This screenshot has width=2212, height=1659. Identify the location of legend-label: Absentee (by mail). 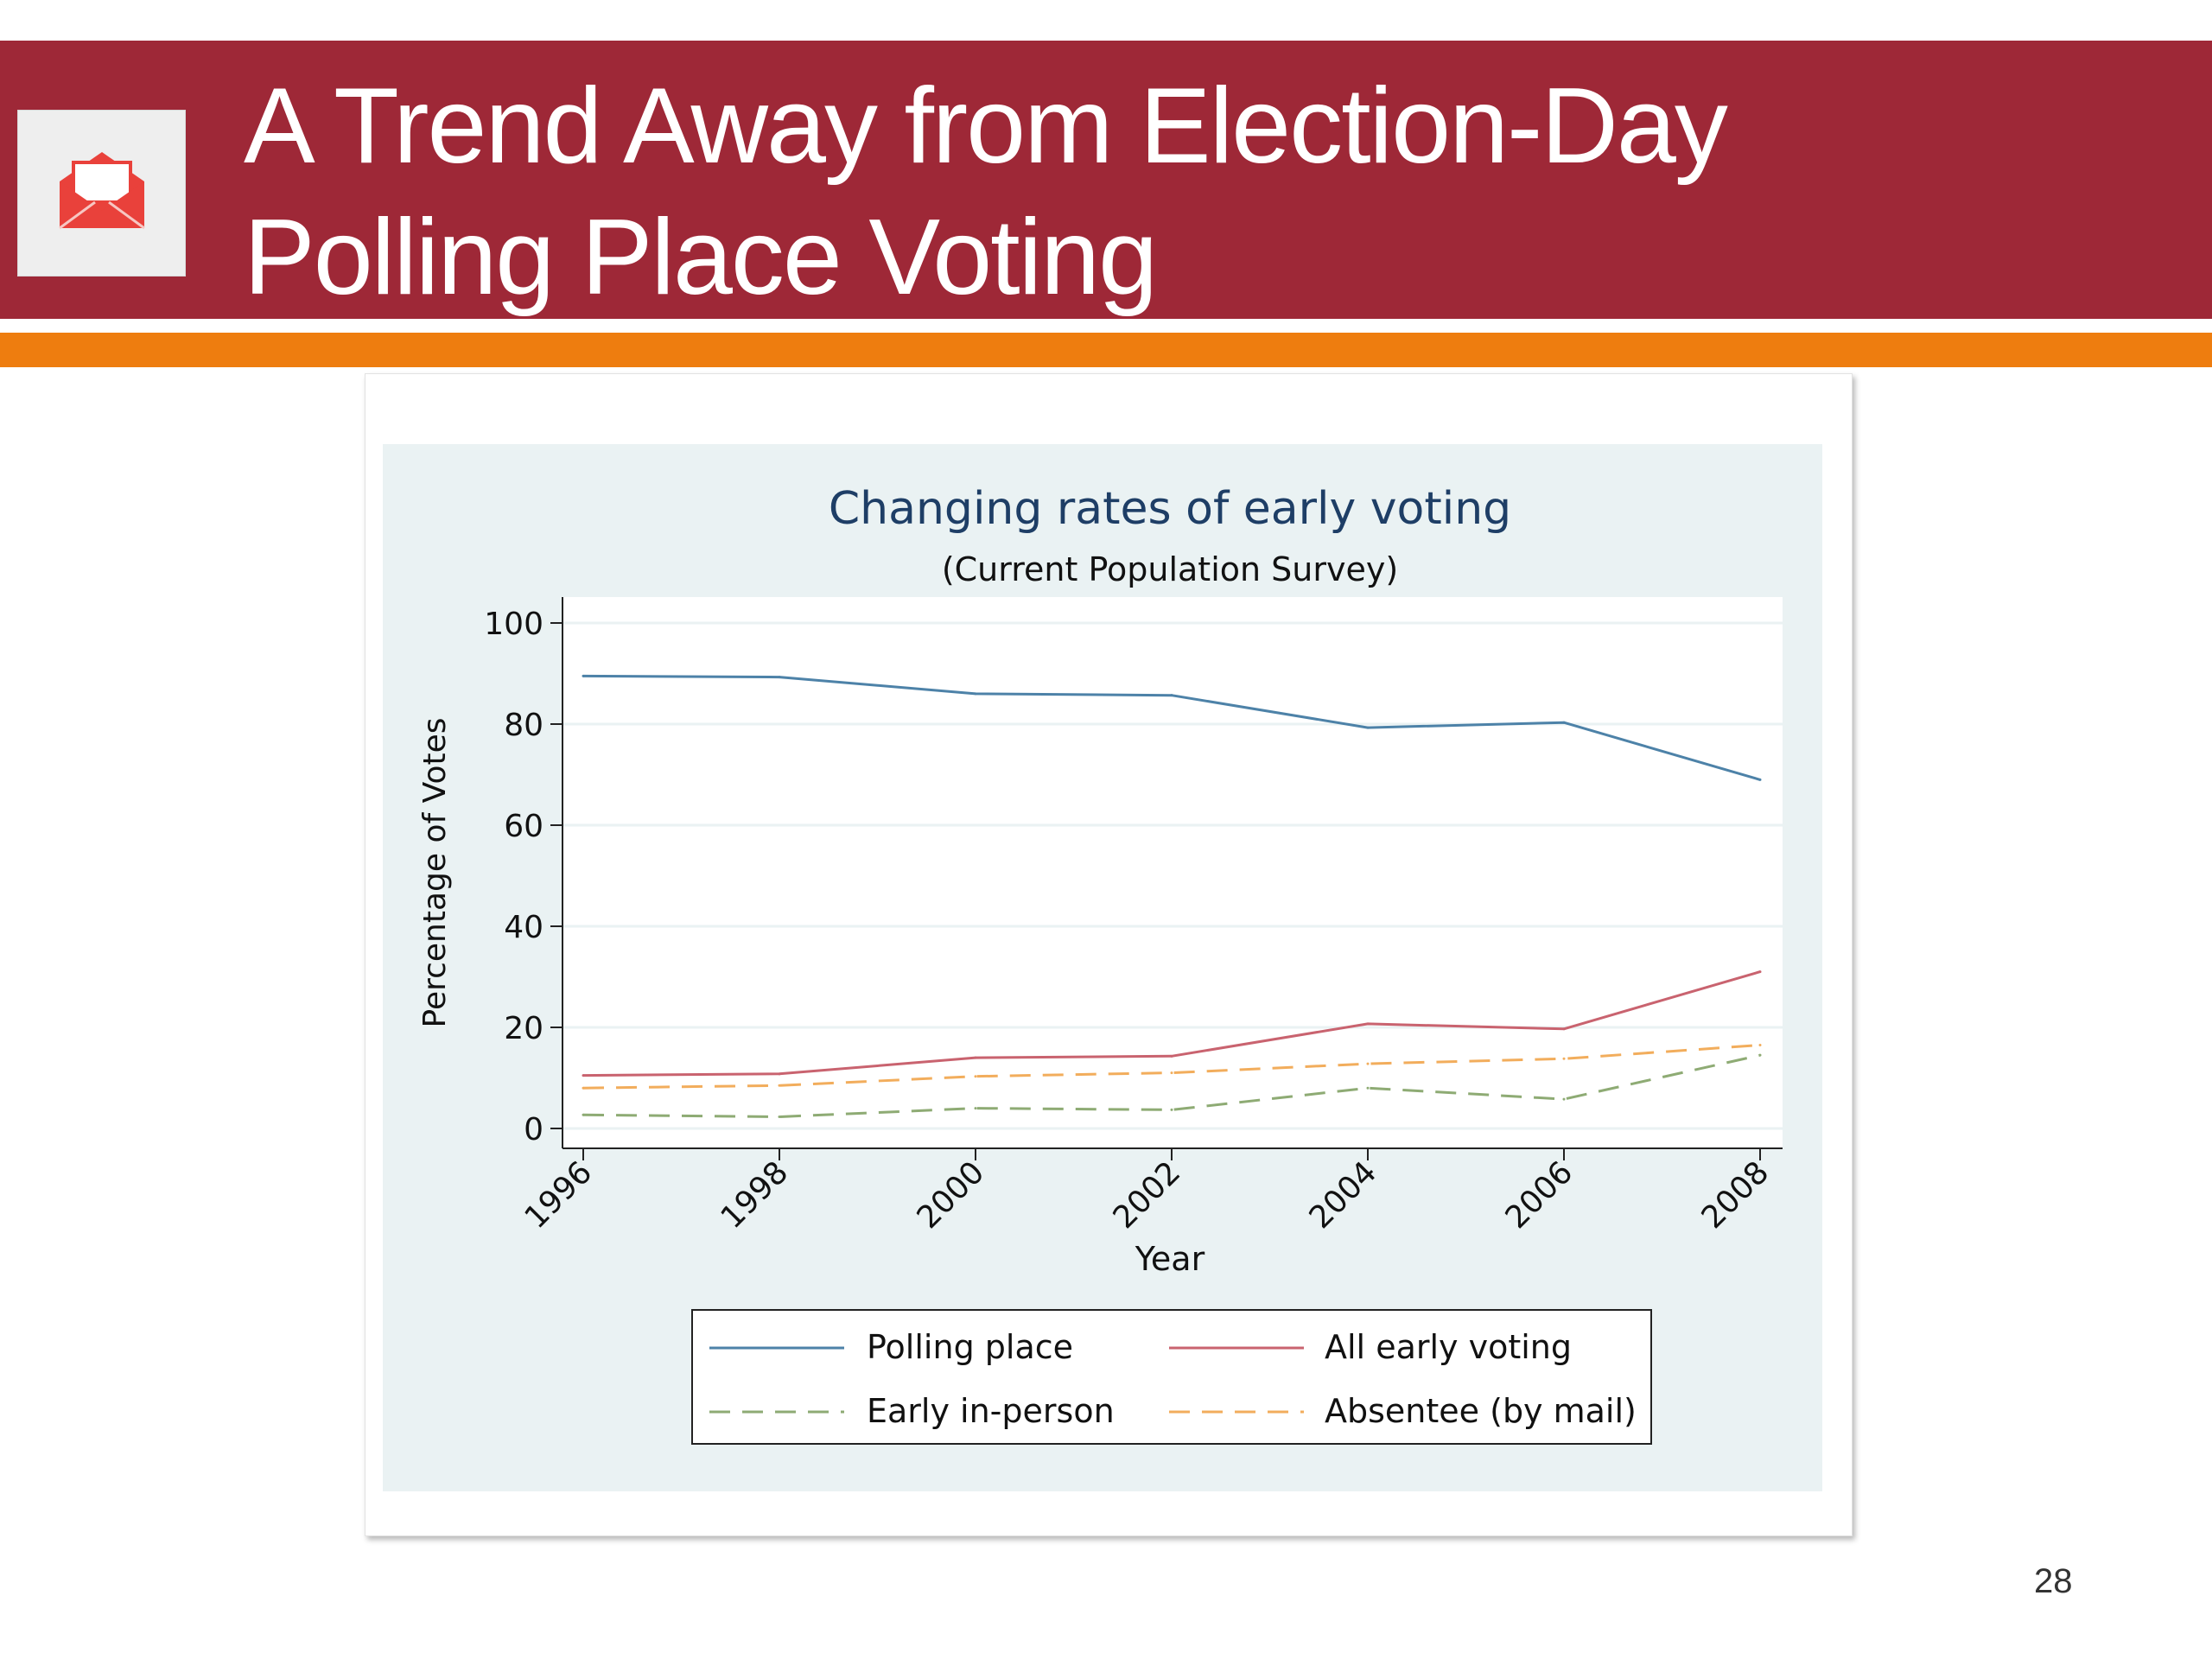
(1481, 1411).